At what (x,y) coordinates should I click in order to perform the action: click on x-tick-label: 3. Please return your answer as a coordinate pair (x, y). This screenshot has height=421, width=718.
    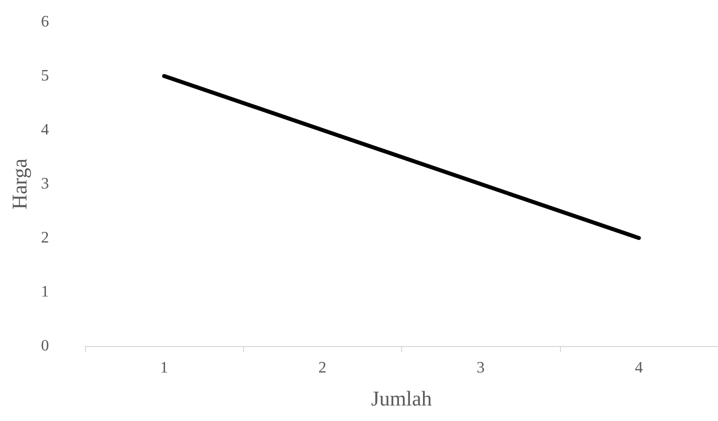
    Looking at the image, I should click on (480, 368).